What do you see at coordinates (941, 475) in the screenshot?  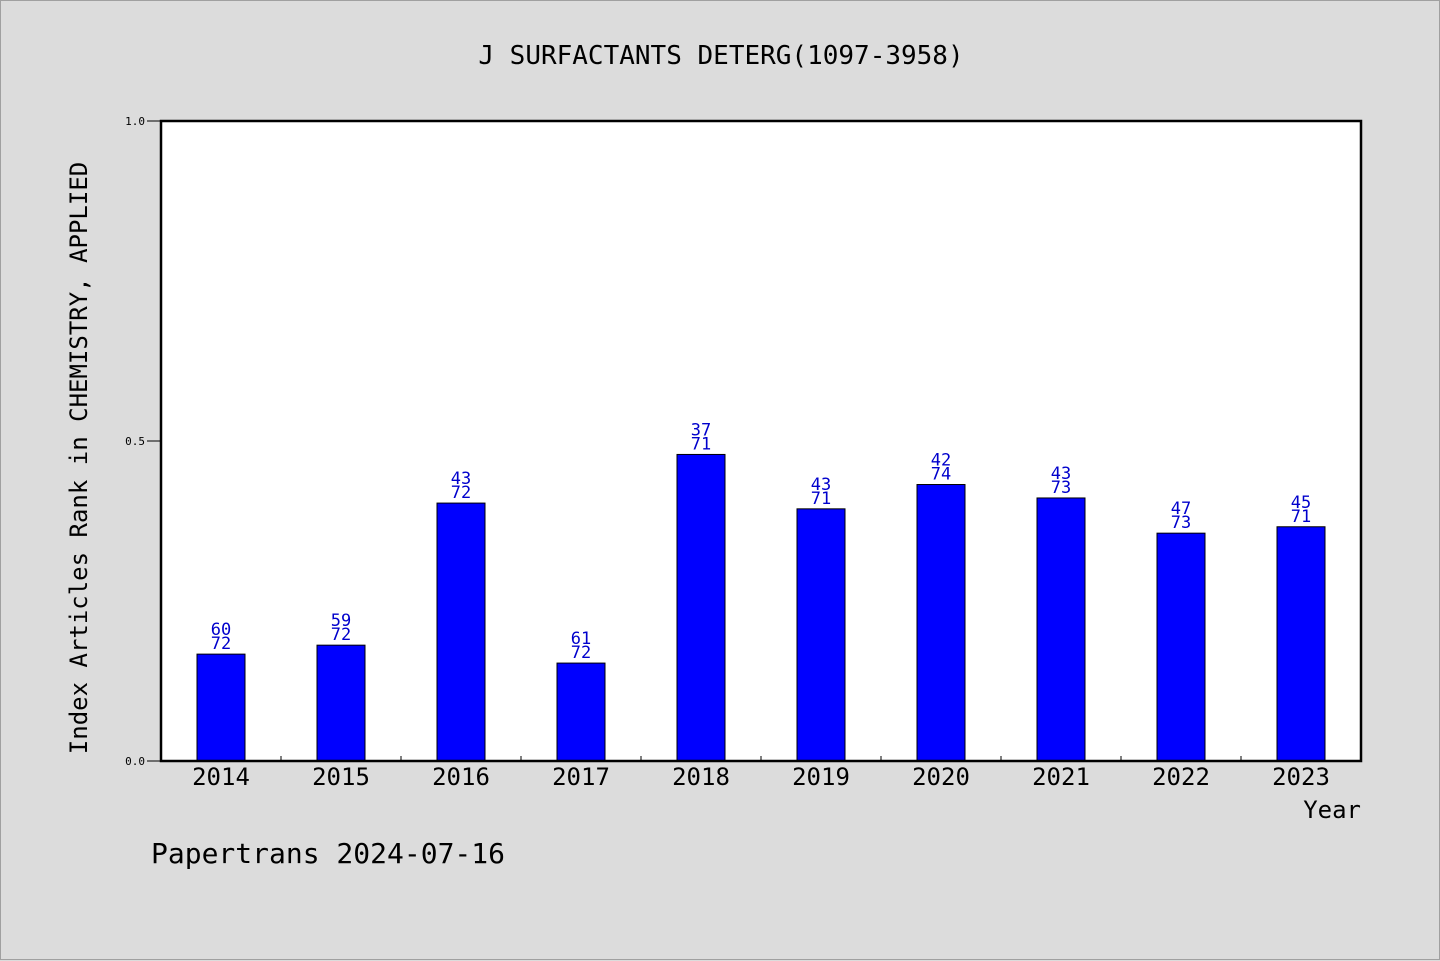 I see `total-label-2020: 74` at bounding box center [941, 475].